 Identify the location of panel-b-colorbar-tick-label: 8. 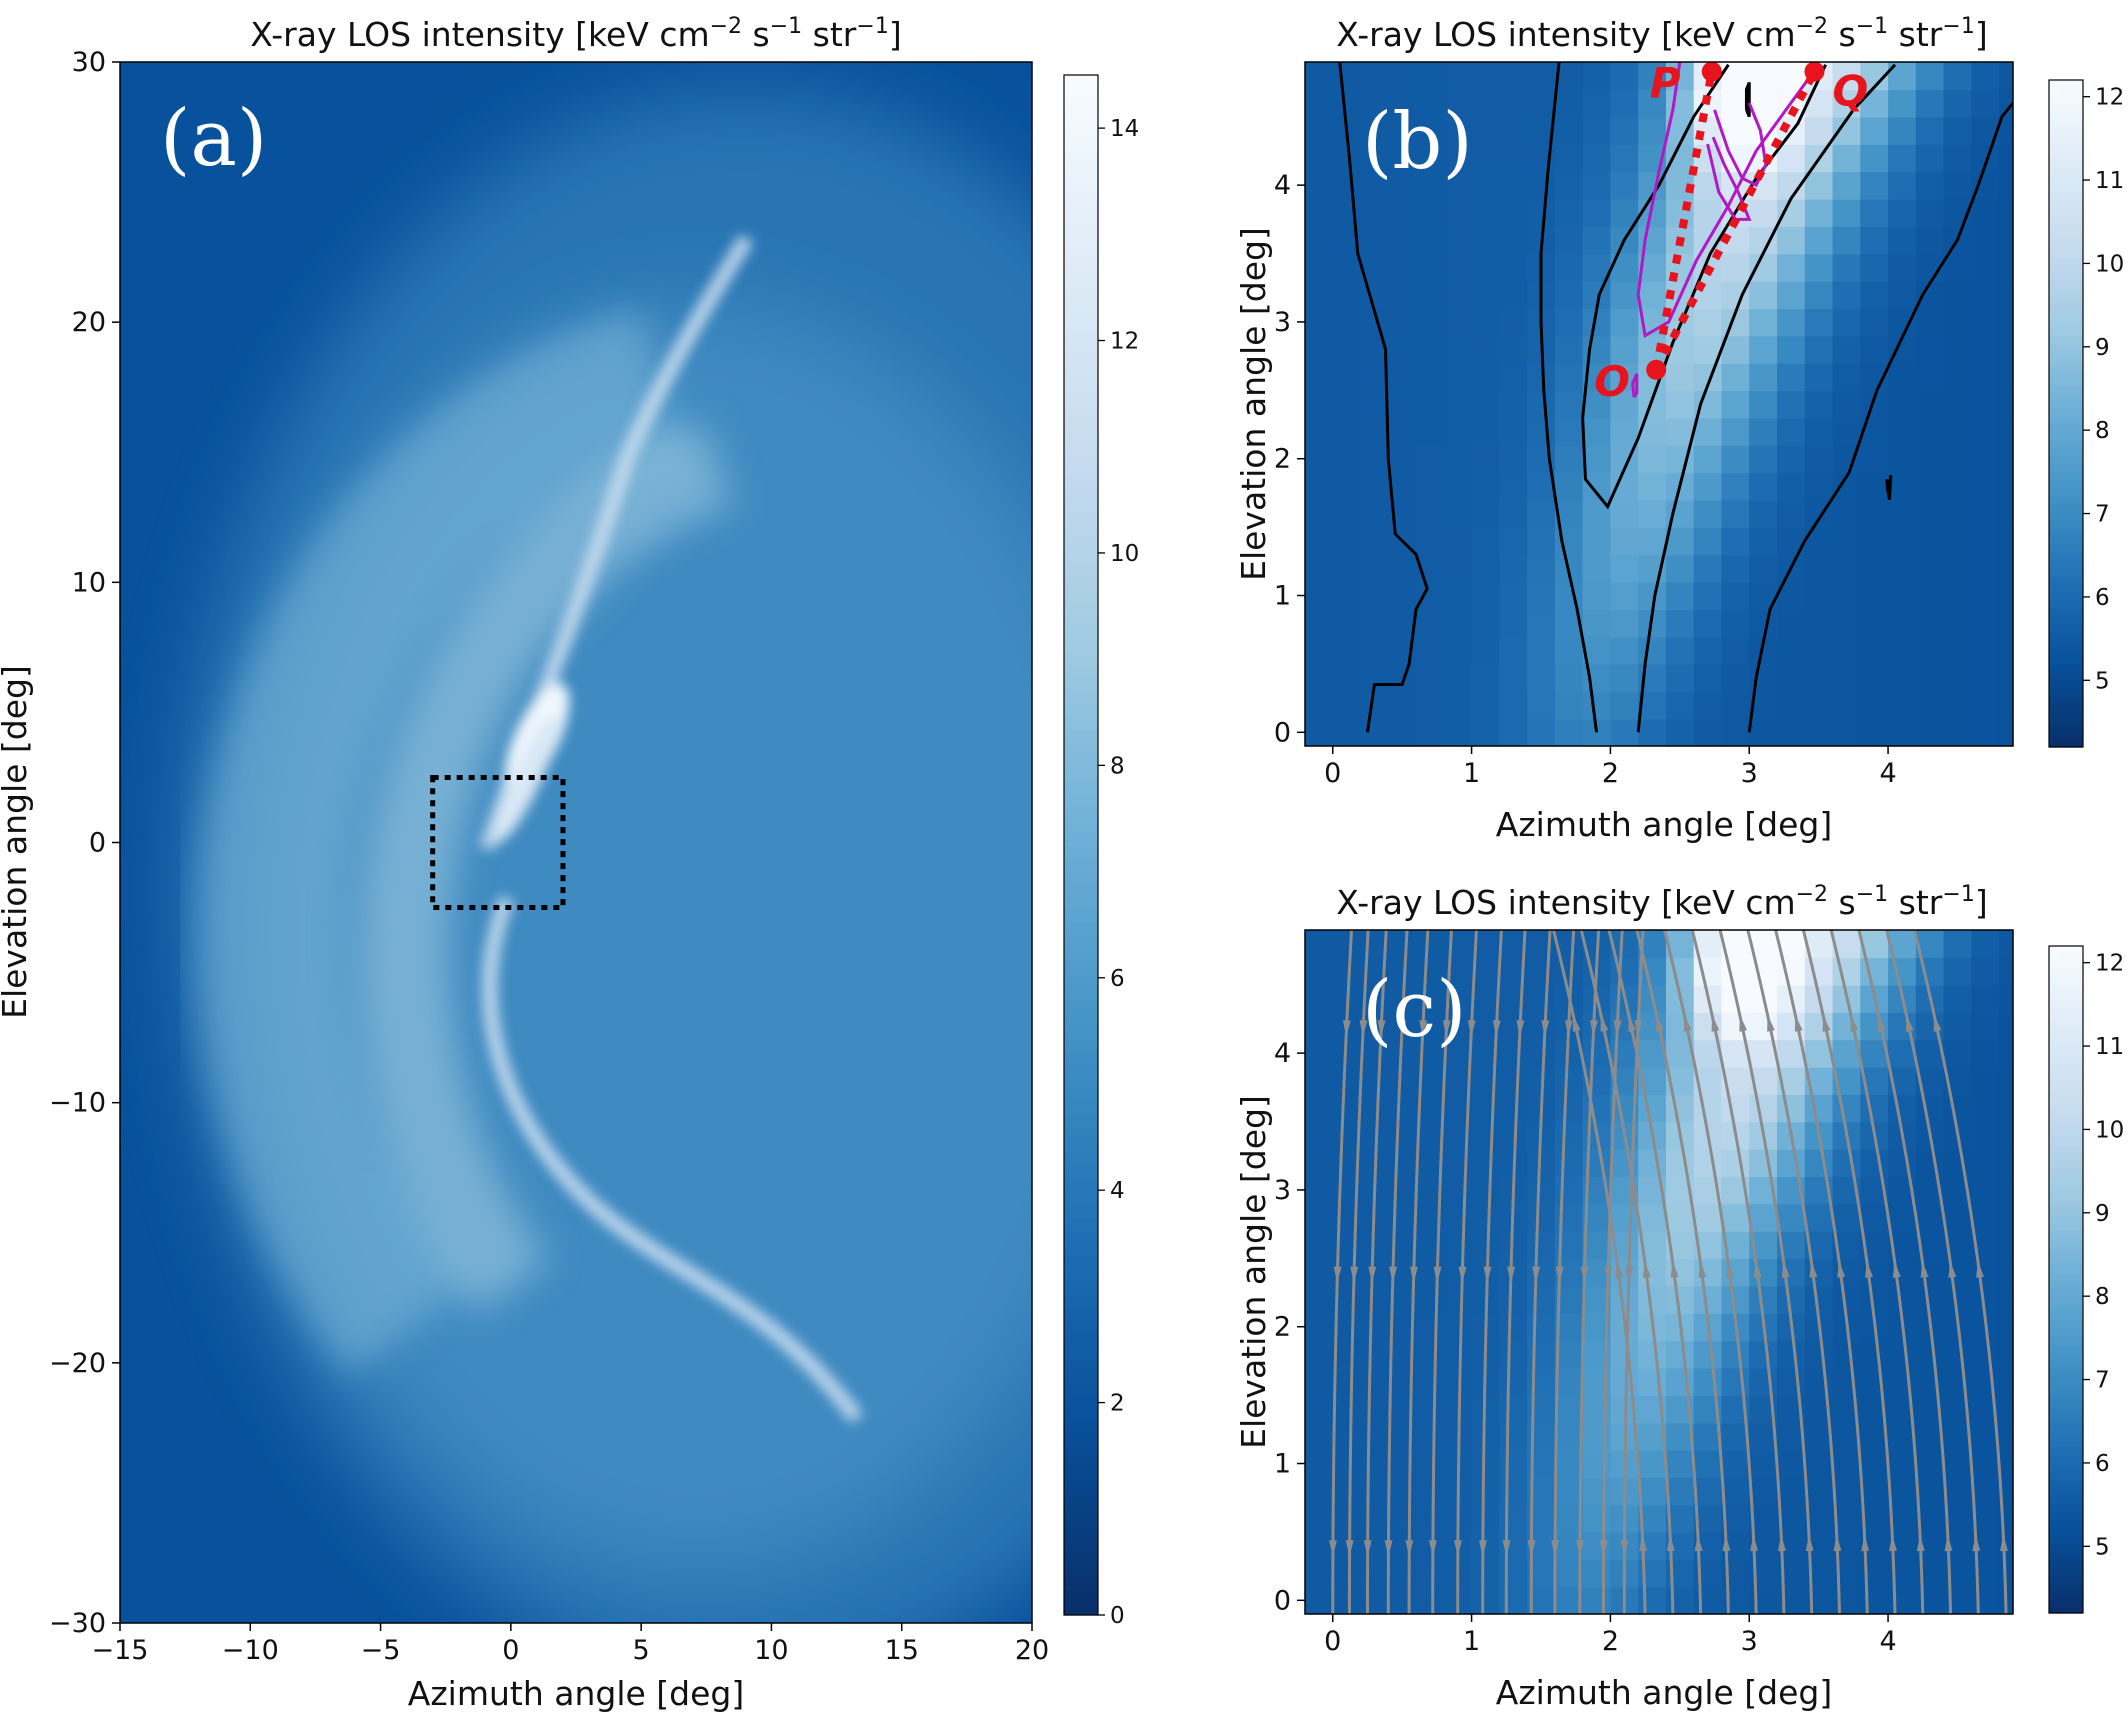
(2102, 431).